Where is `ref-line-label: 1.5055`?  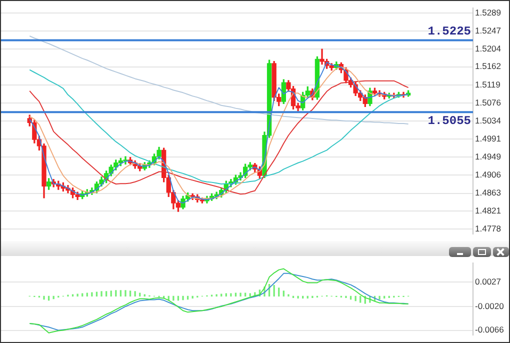 ref-line-label: 1.5055 is located at coordinates (449, 121).